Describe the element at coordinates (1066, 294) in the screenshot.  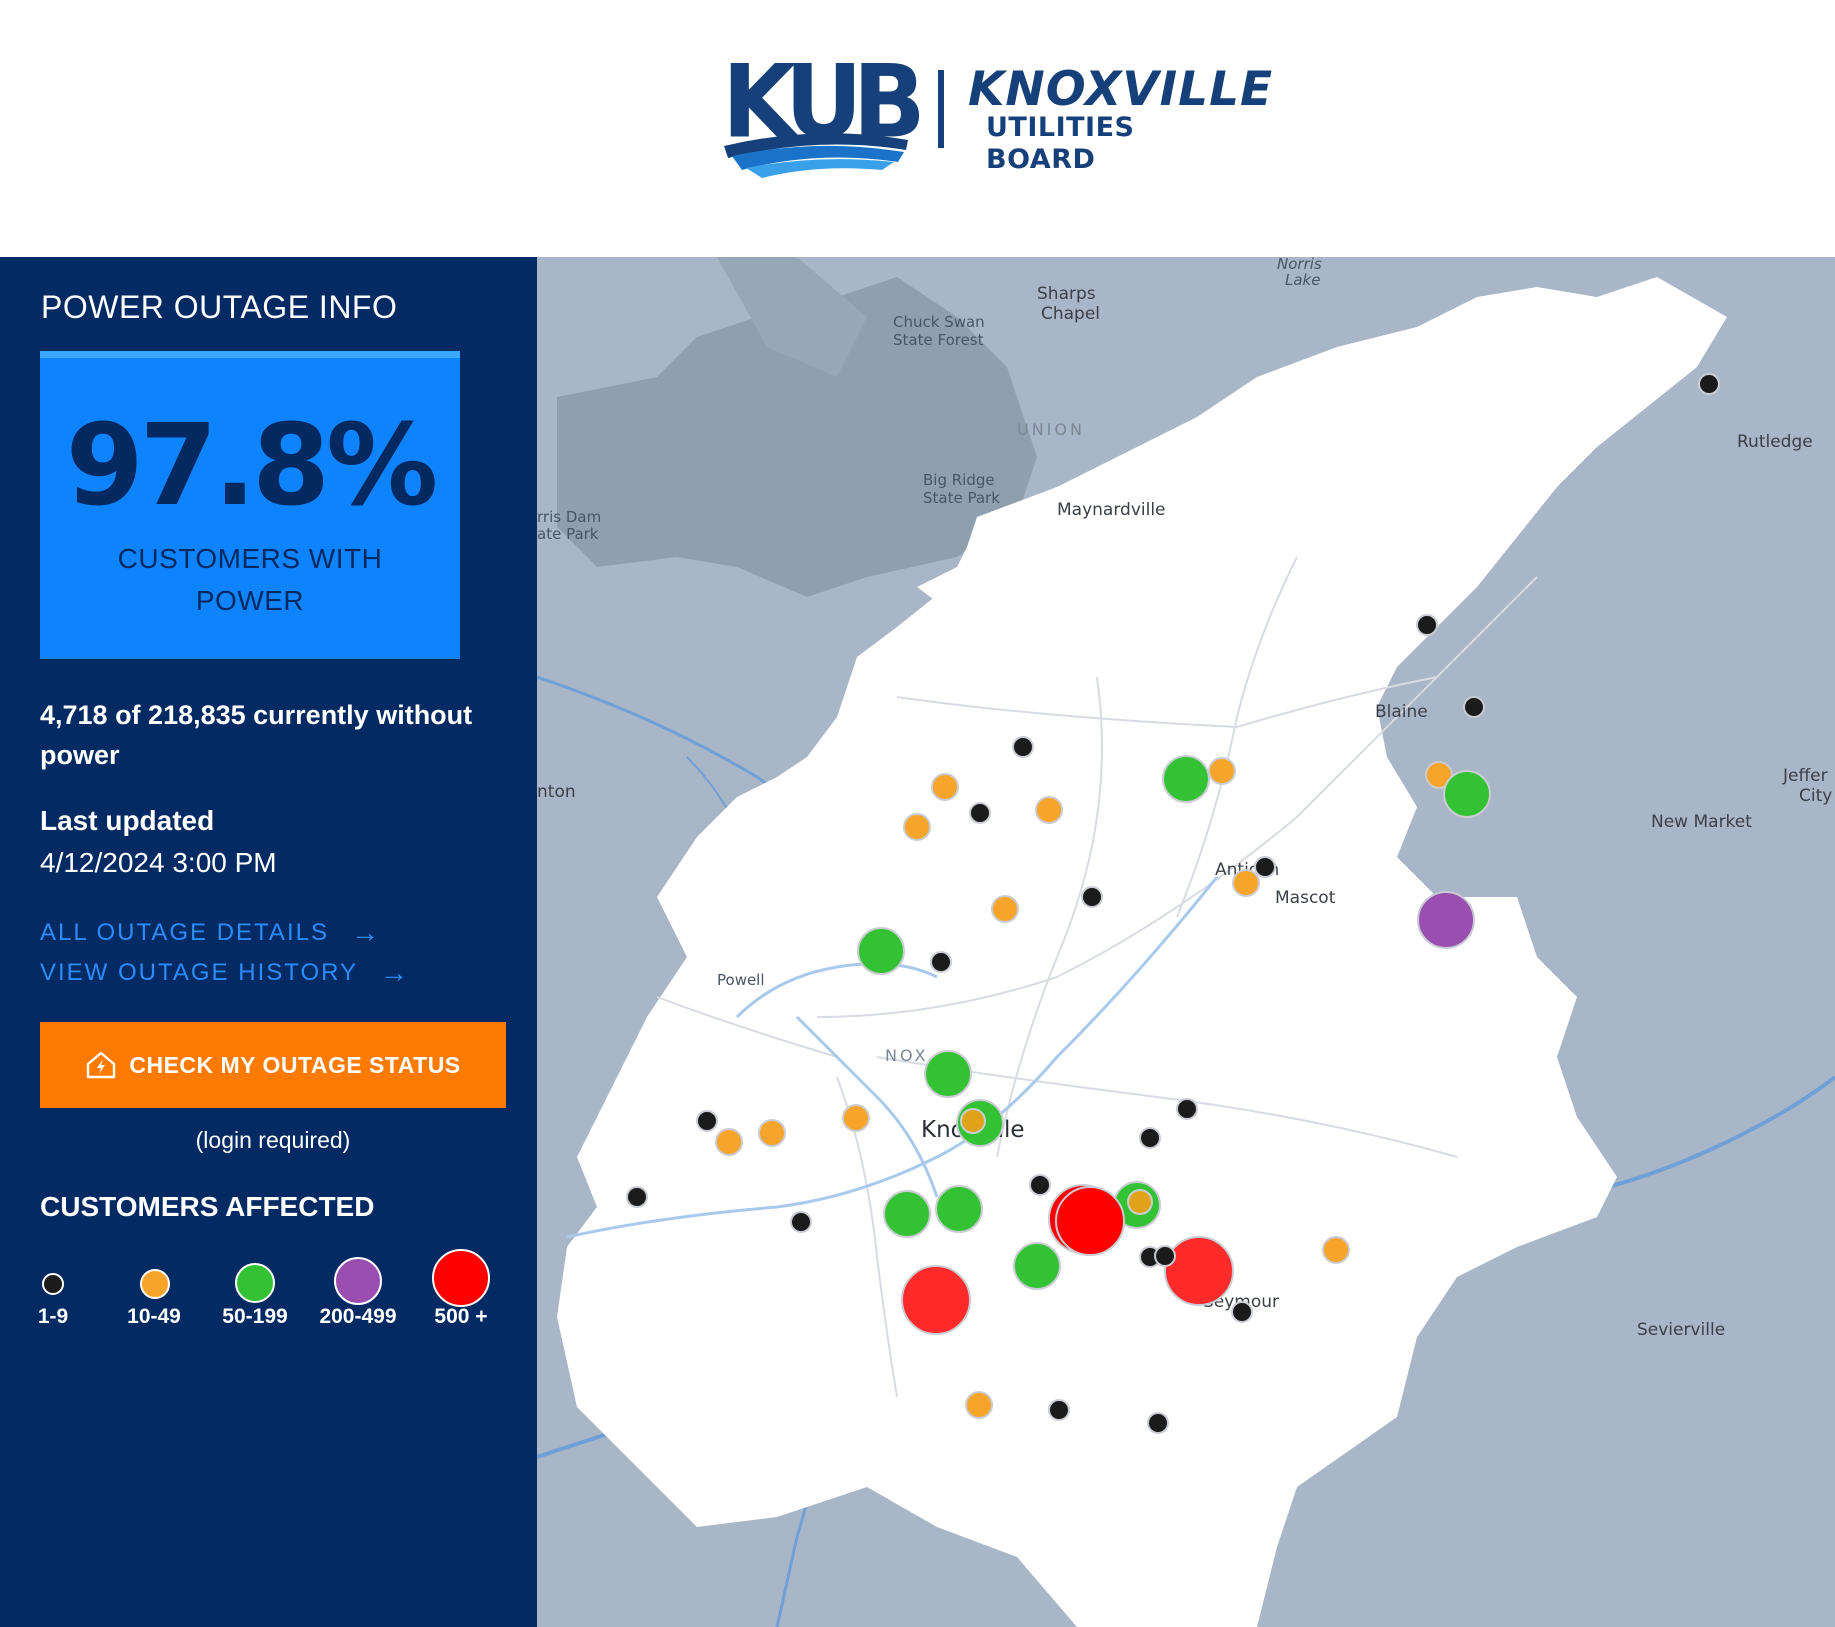
I see `place-label: Sharps` at that location.